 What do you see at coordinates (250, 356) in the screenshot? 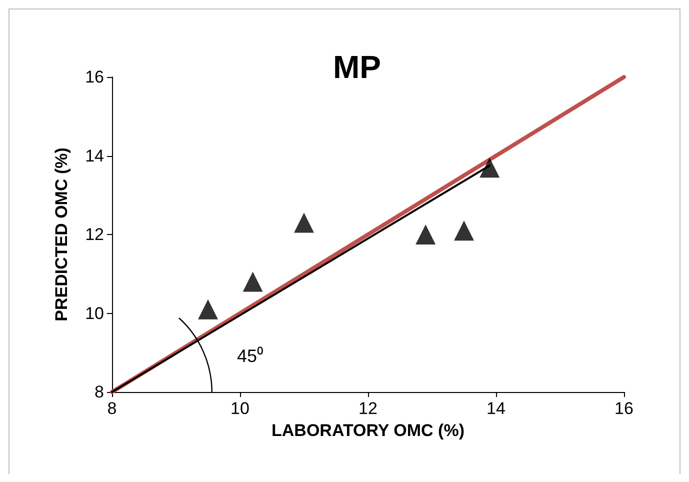
I see `annotation: 45⁰` at bounding box center [250, 356].